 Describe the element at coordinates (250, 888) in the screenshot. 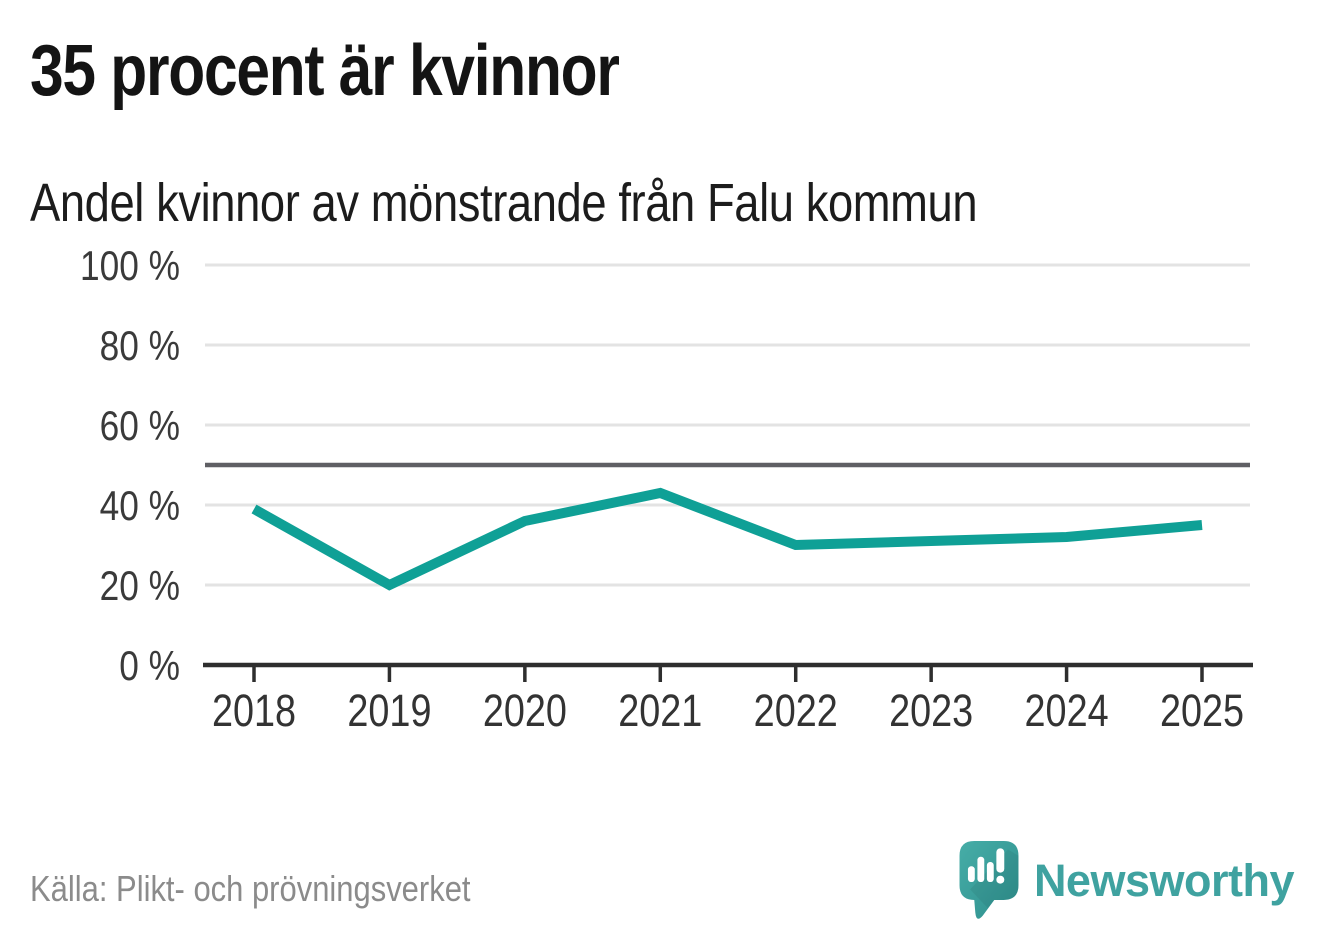

I see `source-attribution: Källa: Plikt- och prövningsverket` at that location.